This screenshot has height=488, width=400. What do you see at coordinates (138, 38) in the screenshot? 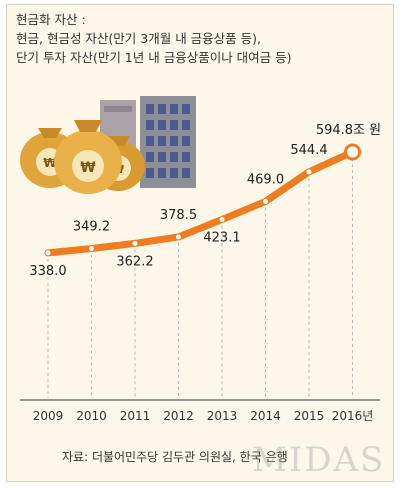
I see `heading-line-2: 현금, 현금성 자산(만기 3개월 내 금융상품 등),` at bounding box center [138, 38].